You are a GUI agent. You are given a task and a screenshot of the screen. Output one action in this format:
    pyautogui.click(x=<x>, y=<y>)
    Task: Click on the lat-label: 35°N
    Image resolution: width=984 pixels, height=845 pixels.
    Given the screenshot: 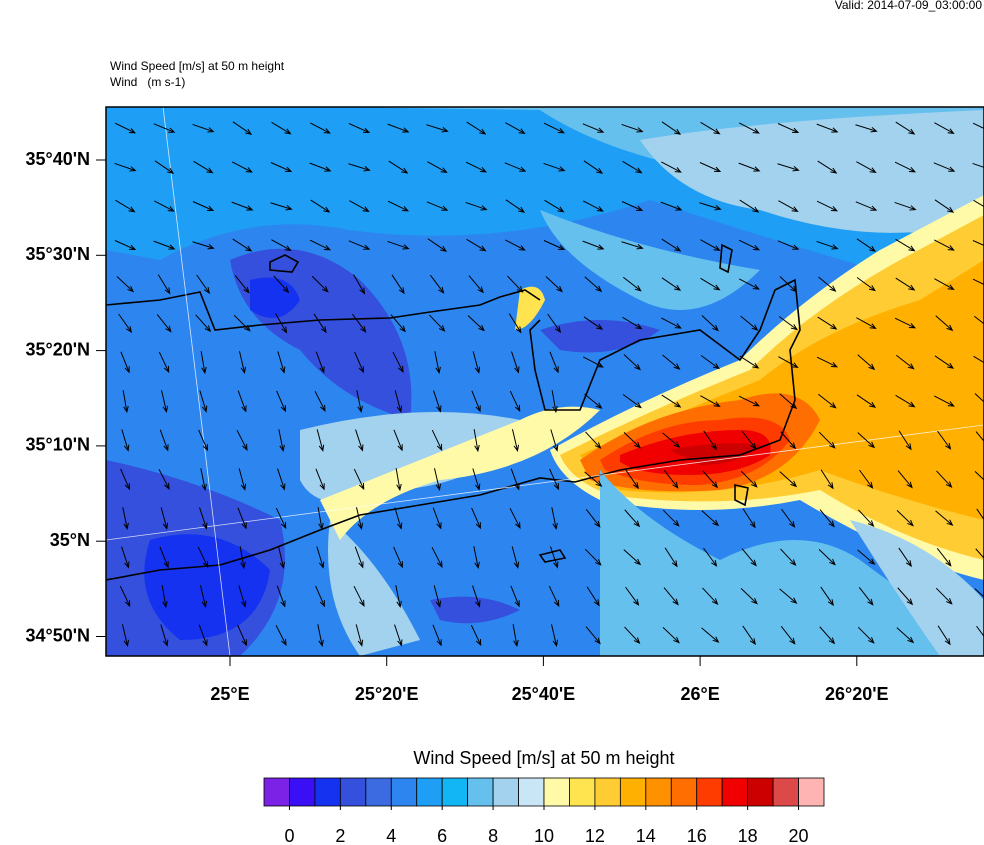 What is the action you would take?
    pyautogui.click(x=70, y=540)
    